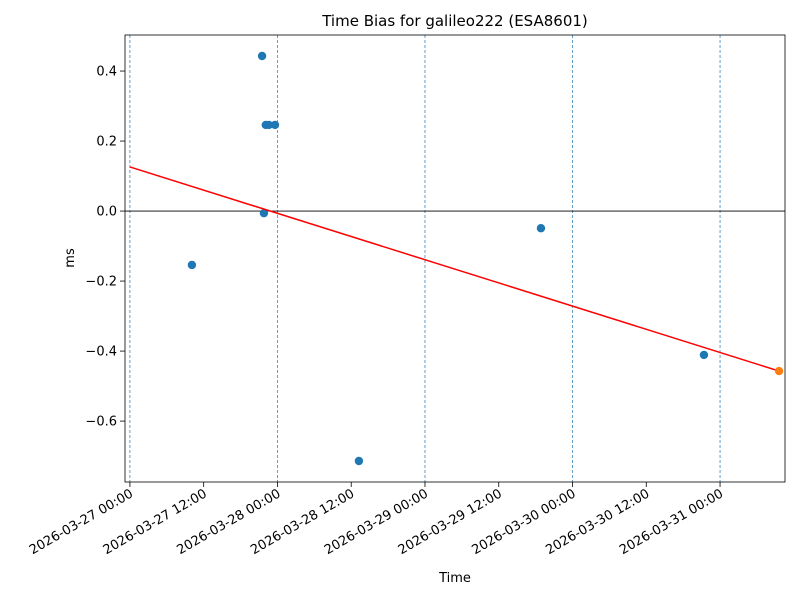 Image resolution: width=800 pixels, height=600 pixels. What do you see at coordinates (101, 422) in the screenshot?
I see `y-tick-label: −0.6` at bounding box center [101, 422].